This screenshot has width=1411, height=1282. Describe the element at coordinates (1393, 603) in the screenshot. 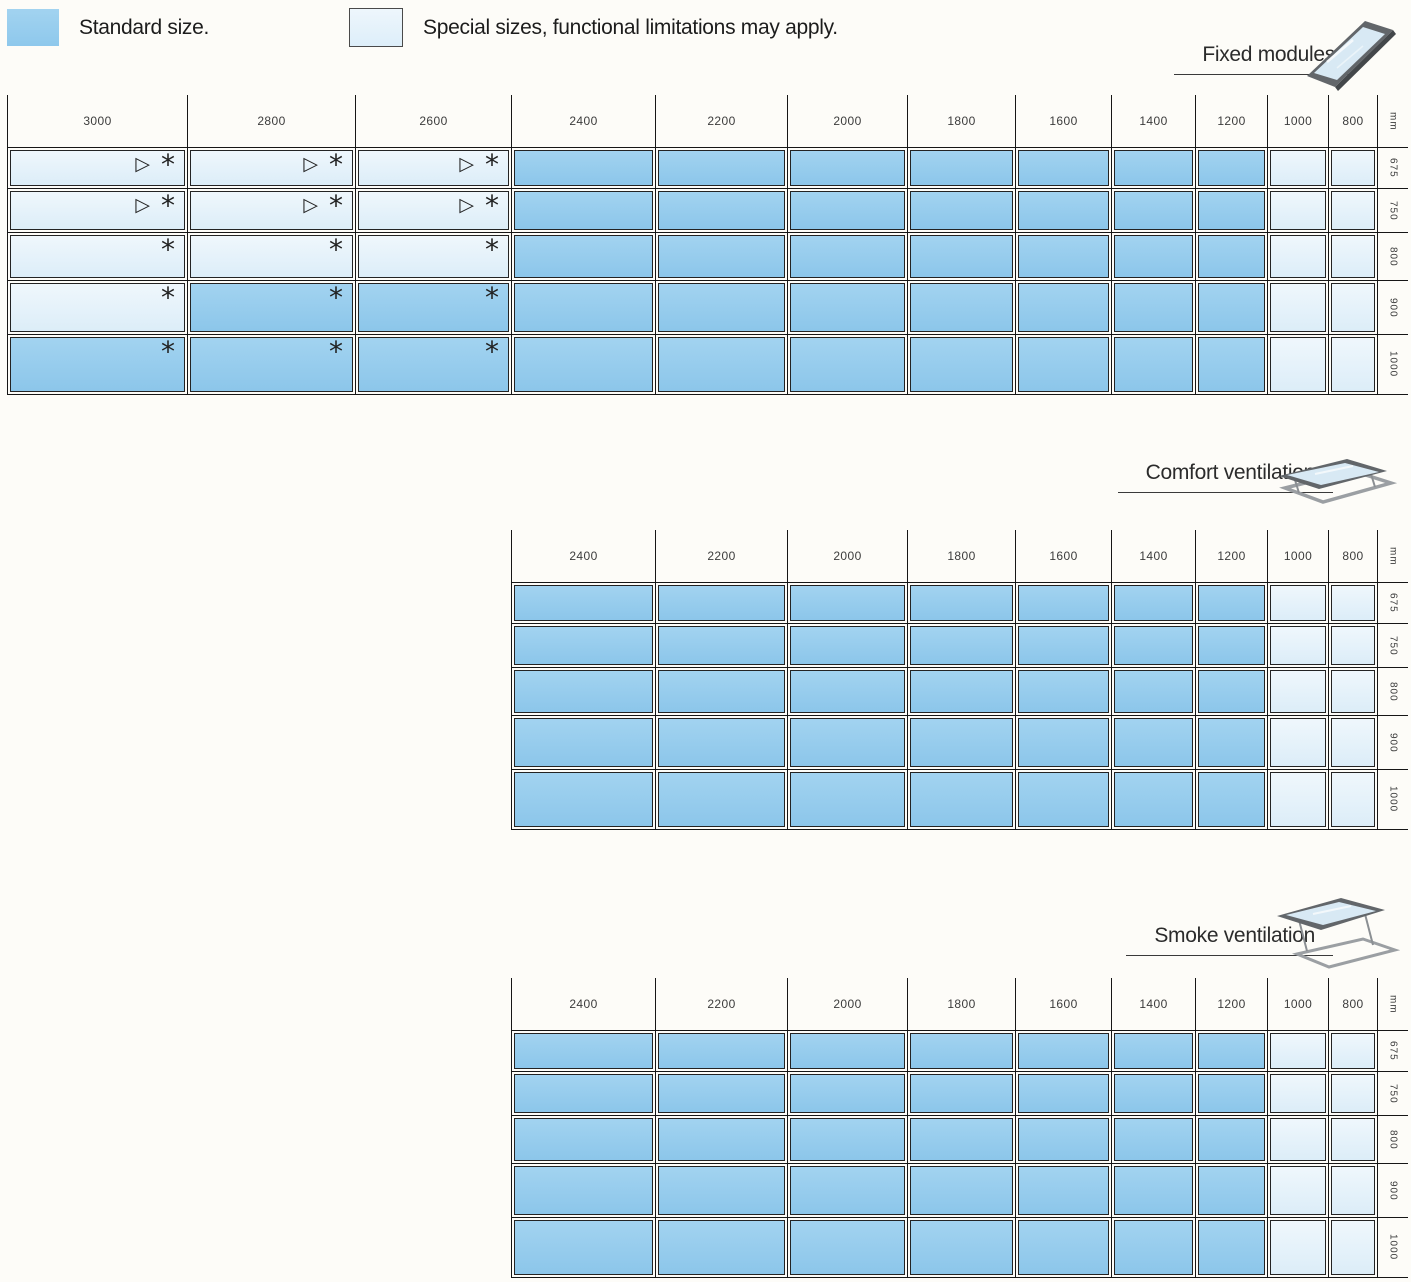

I see `row-label-675: 675` at that location.